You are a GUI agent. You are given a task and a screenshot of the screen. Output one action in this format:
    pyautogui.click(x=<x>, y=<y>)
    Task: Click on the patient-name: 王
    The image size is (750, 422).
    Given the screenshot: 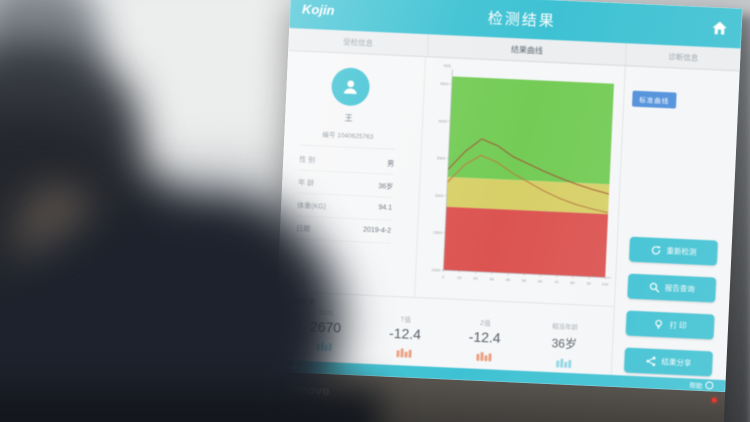 What is the action you would take?
    pyautogui.click(x=348, y=118)
    